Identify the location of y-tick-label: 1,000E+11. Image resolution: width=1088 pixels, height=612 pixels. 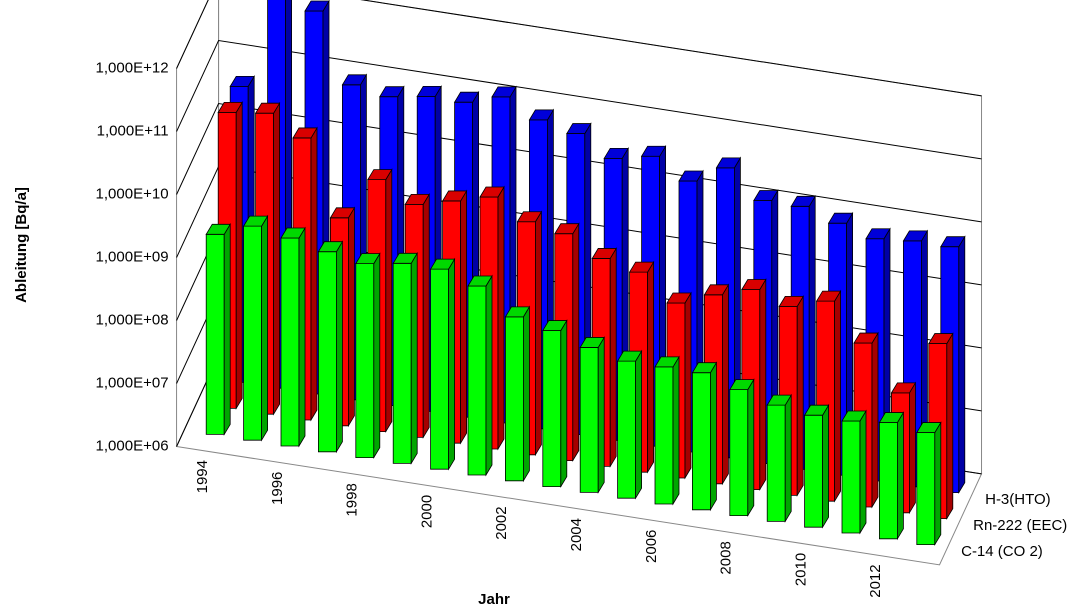
(133, 130).